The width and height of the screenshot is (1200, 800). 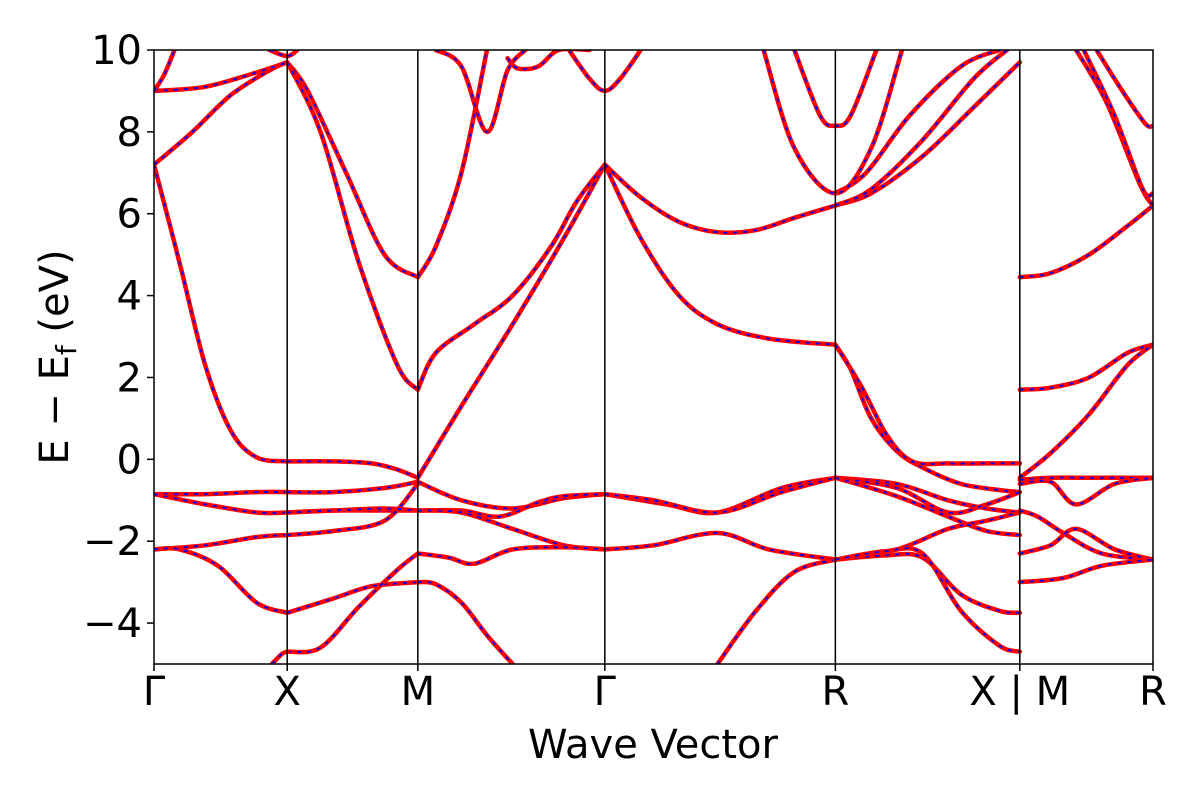 I want to click on x-tick-label: Γ, so click(x=154, y=692).